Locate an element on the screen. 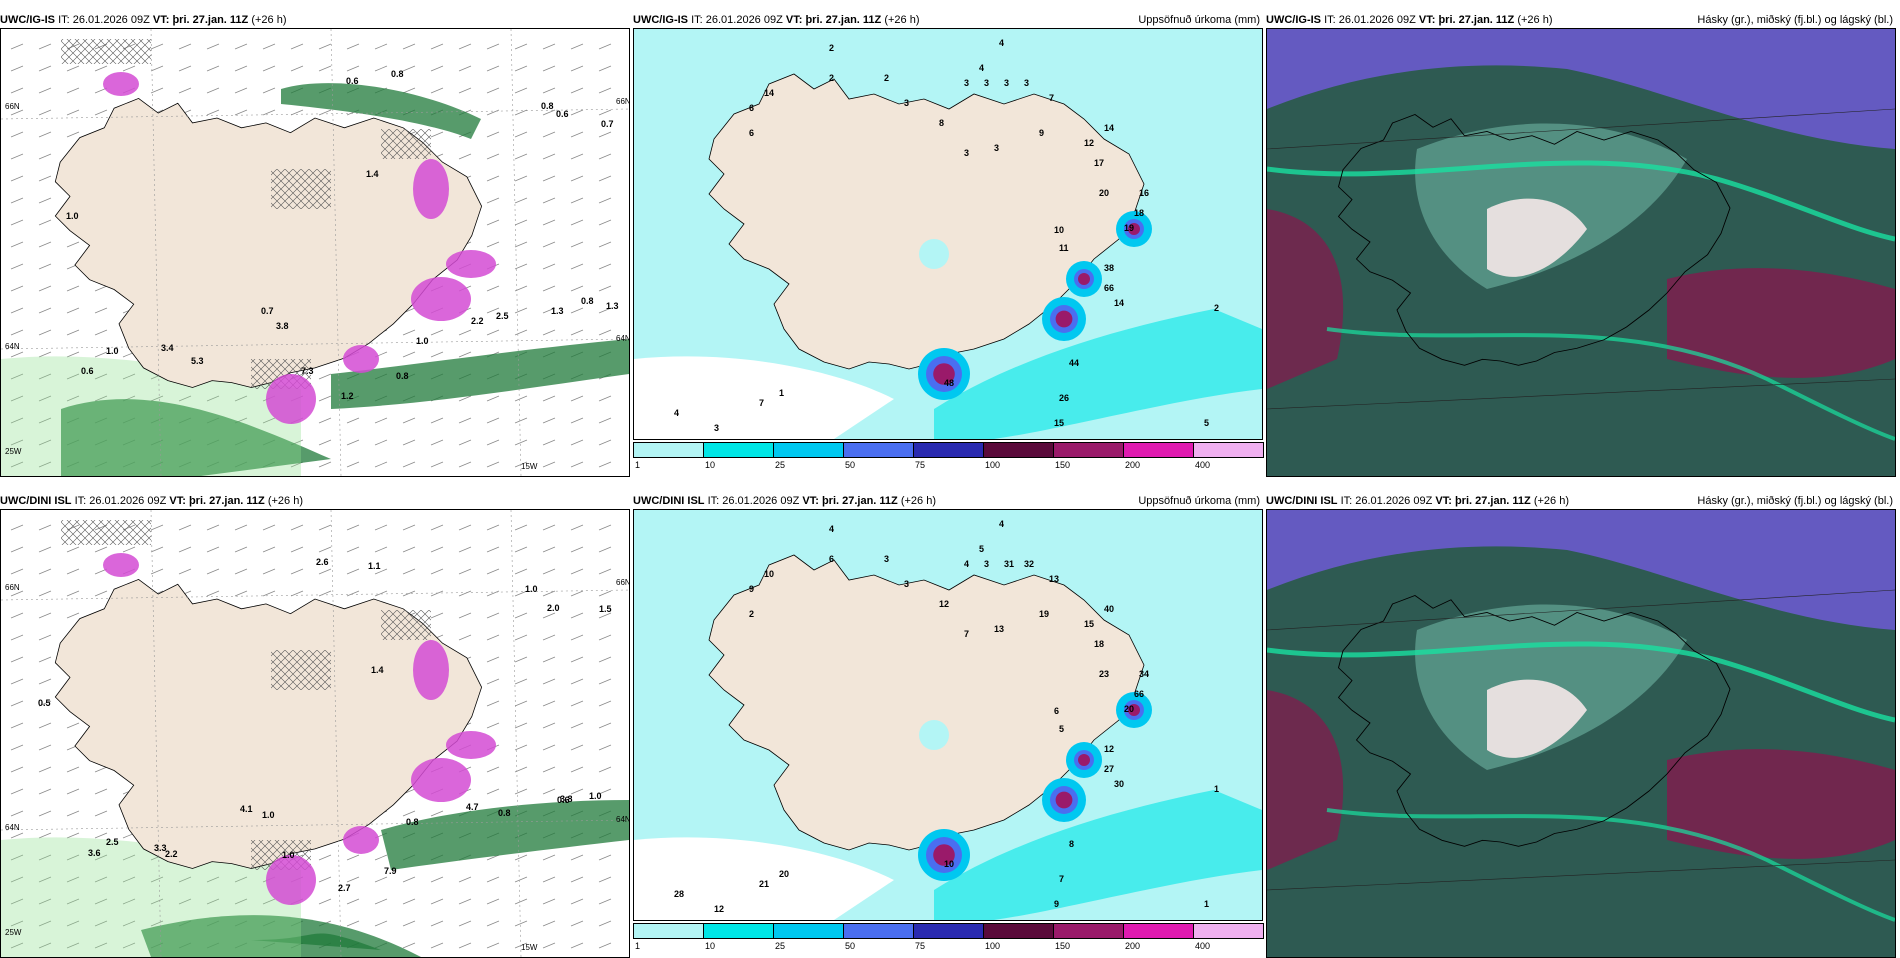 Image resolution: width=1900 pixels, height=958 pixels. colorbar-tick-label: 400 is located at coordinates (1203, 946).